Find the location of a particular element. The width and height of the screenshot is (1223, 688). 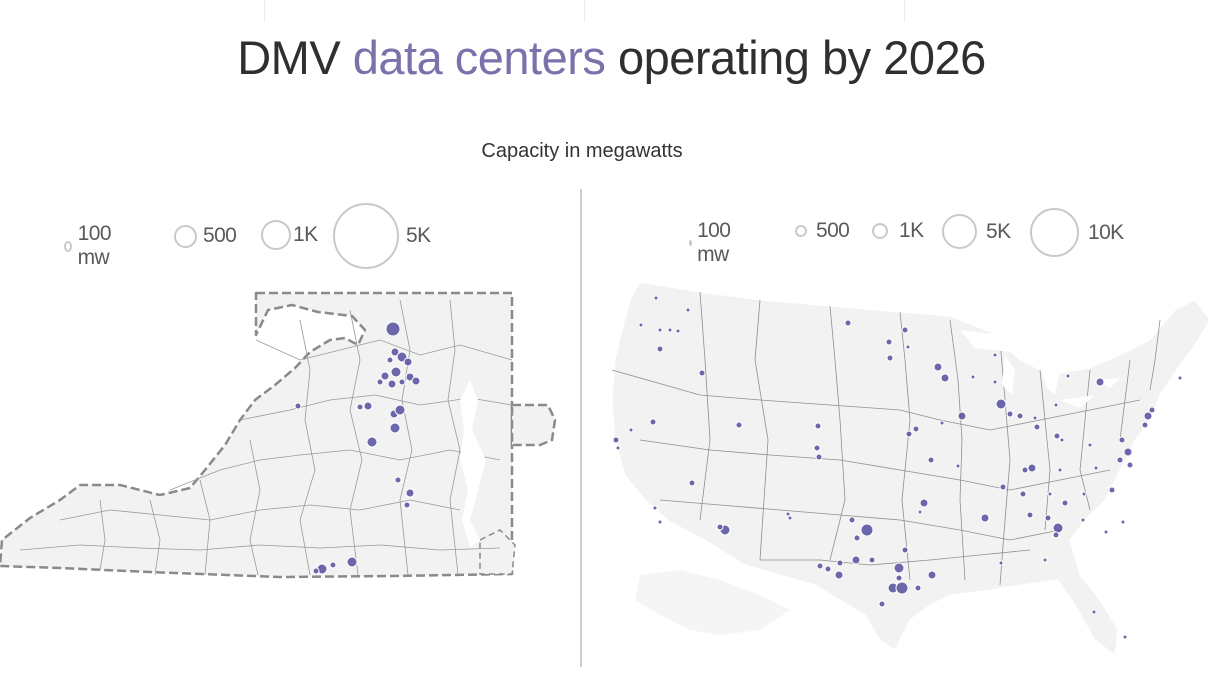

us-legend-item-100: 100 mw is located at coordinates (711, 243).